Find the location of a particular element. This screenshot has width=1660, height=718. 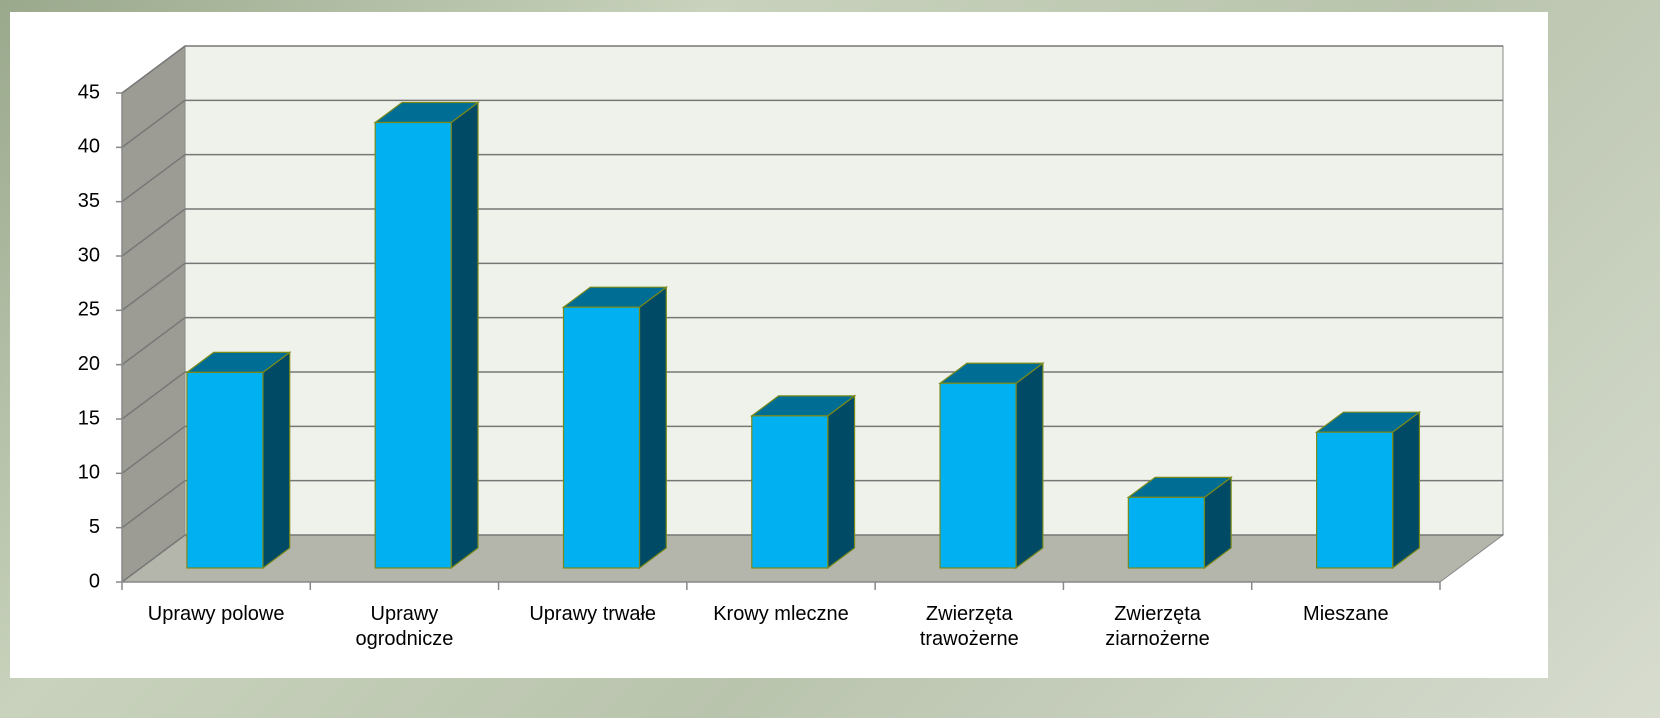

x-tick-label: Mieszane is located at coordinates (1346, 614).